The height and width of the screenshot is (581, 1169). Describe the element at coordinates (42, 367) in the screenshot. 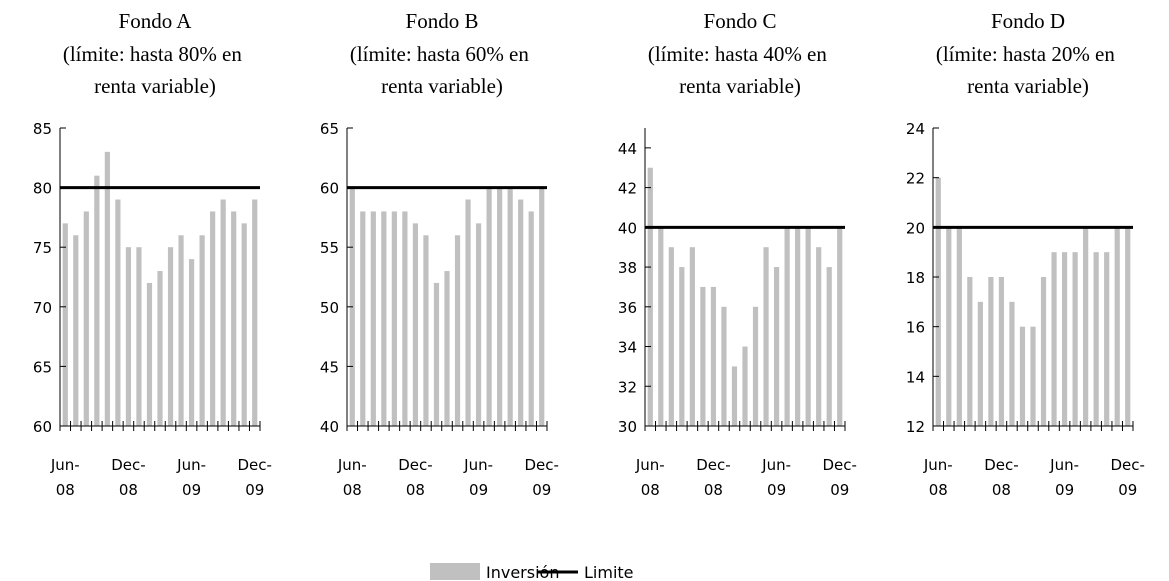

I see `y-tick-label: 65` at that location.